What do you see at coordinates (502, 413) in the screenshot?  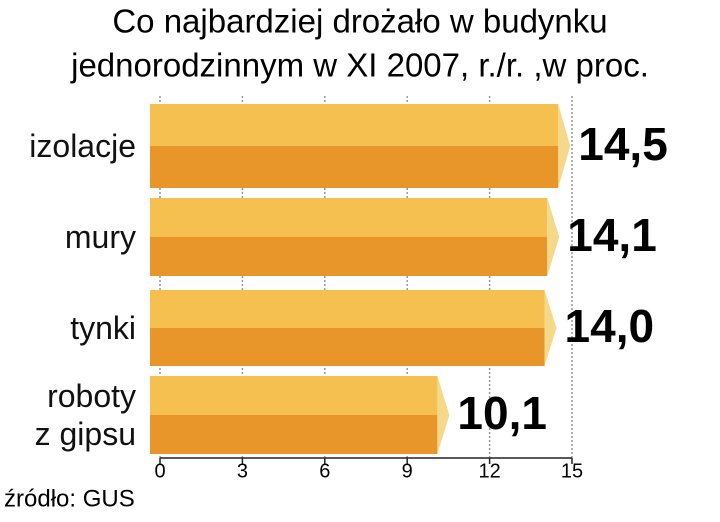 I see `value-label: 10,1` at bounding box center [502, 413].